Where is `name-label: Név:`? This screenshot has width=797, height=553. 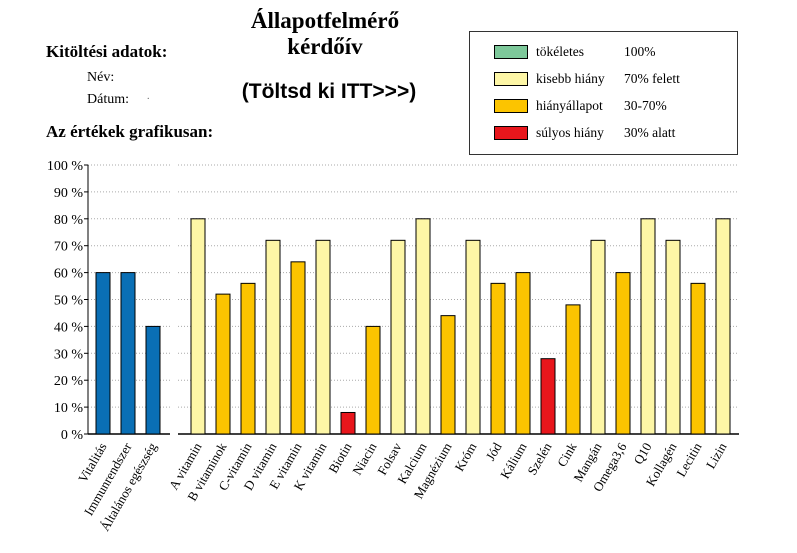
name-label: Név: is located at coordinates (101, 77).